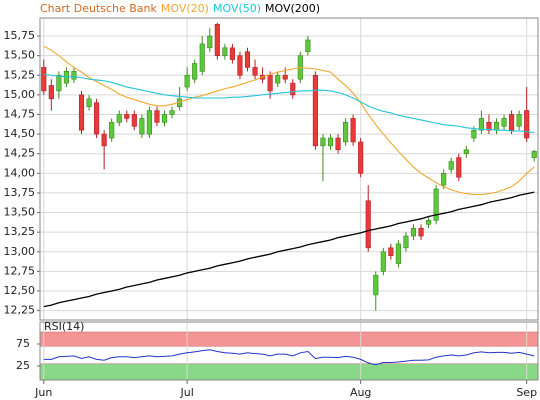 Image resolution: width=540 pixels, height=400 pixels. I want to click on chart-title: Chart Deutsche Bank, so click(99, 8).